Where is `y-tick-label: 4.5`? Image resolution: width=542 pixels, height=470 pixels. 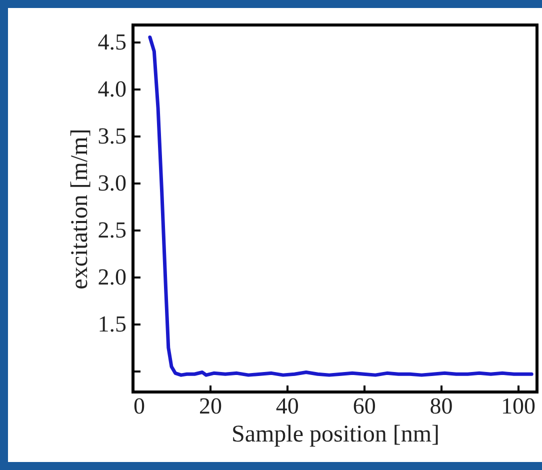
y-tick-label: 4.5 is located at coordinates (112, 41).